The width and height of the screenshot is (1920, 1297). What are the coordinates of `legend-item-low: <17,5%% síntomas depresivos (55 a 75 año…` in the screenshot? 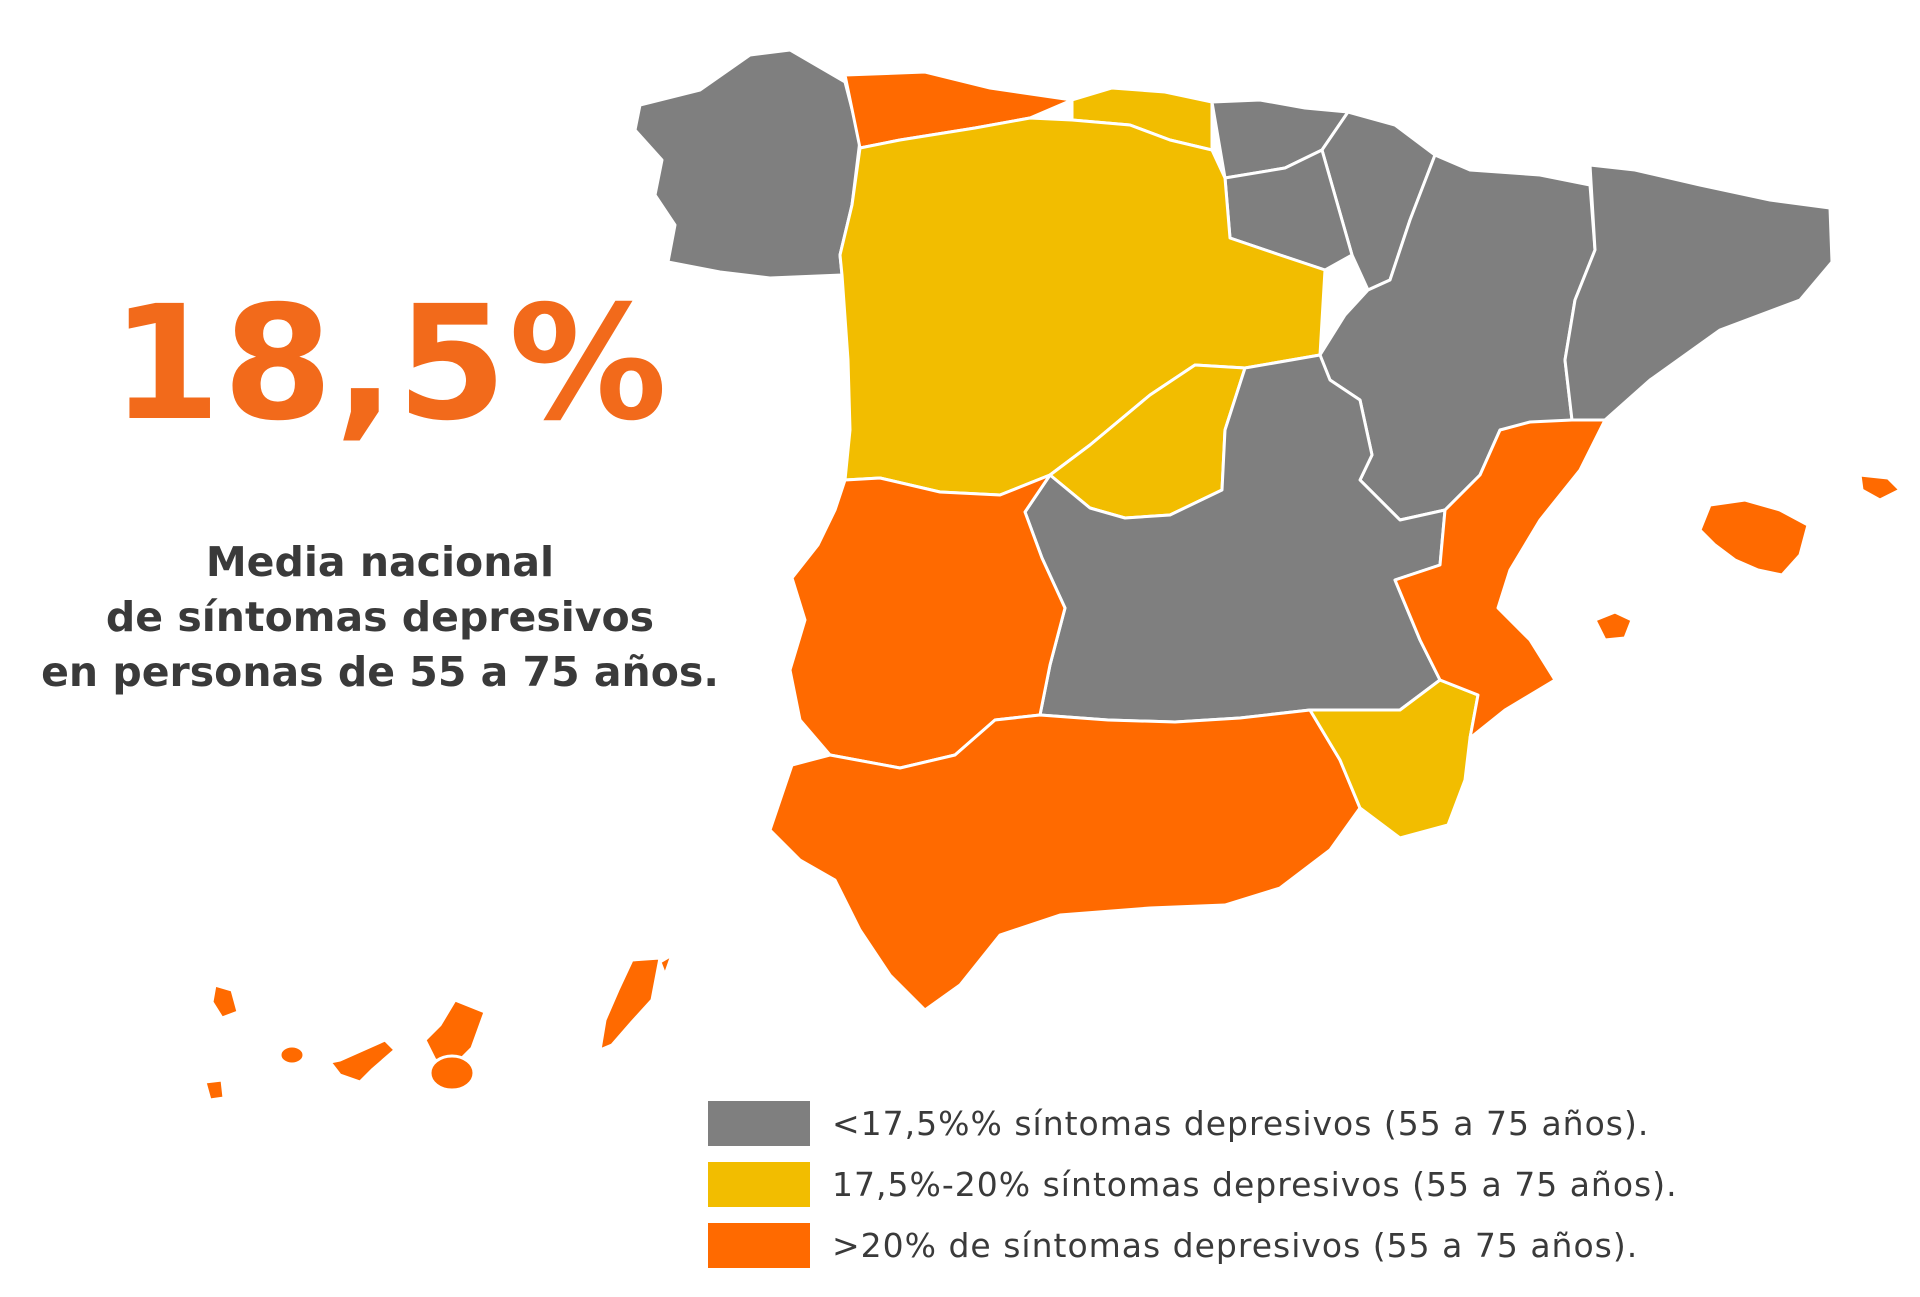 It's located at (1193, 1123).